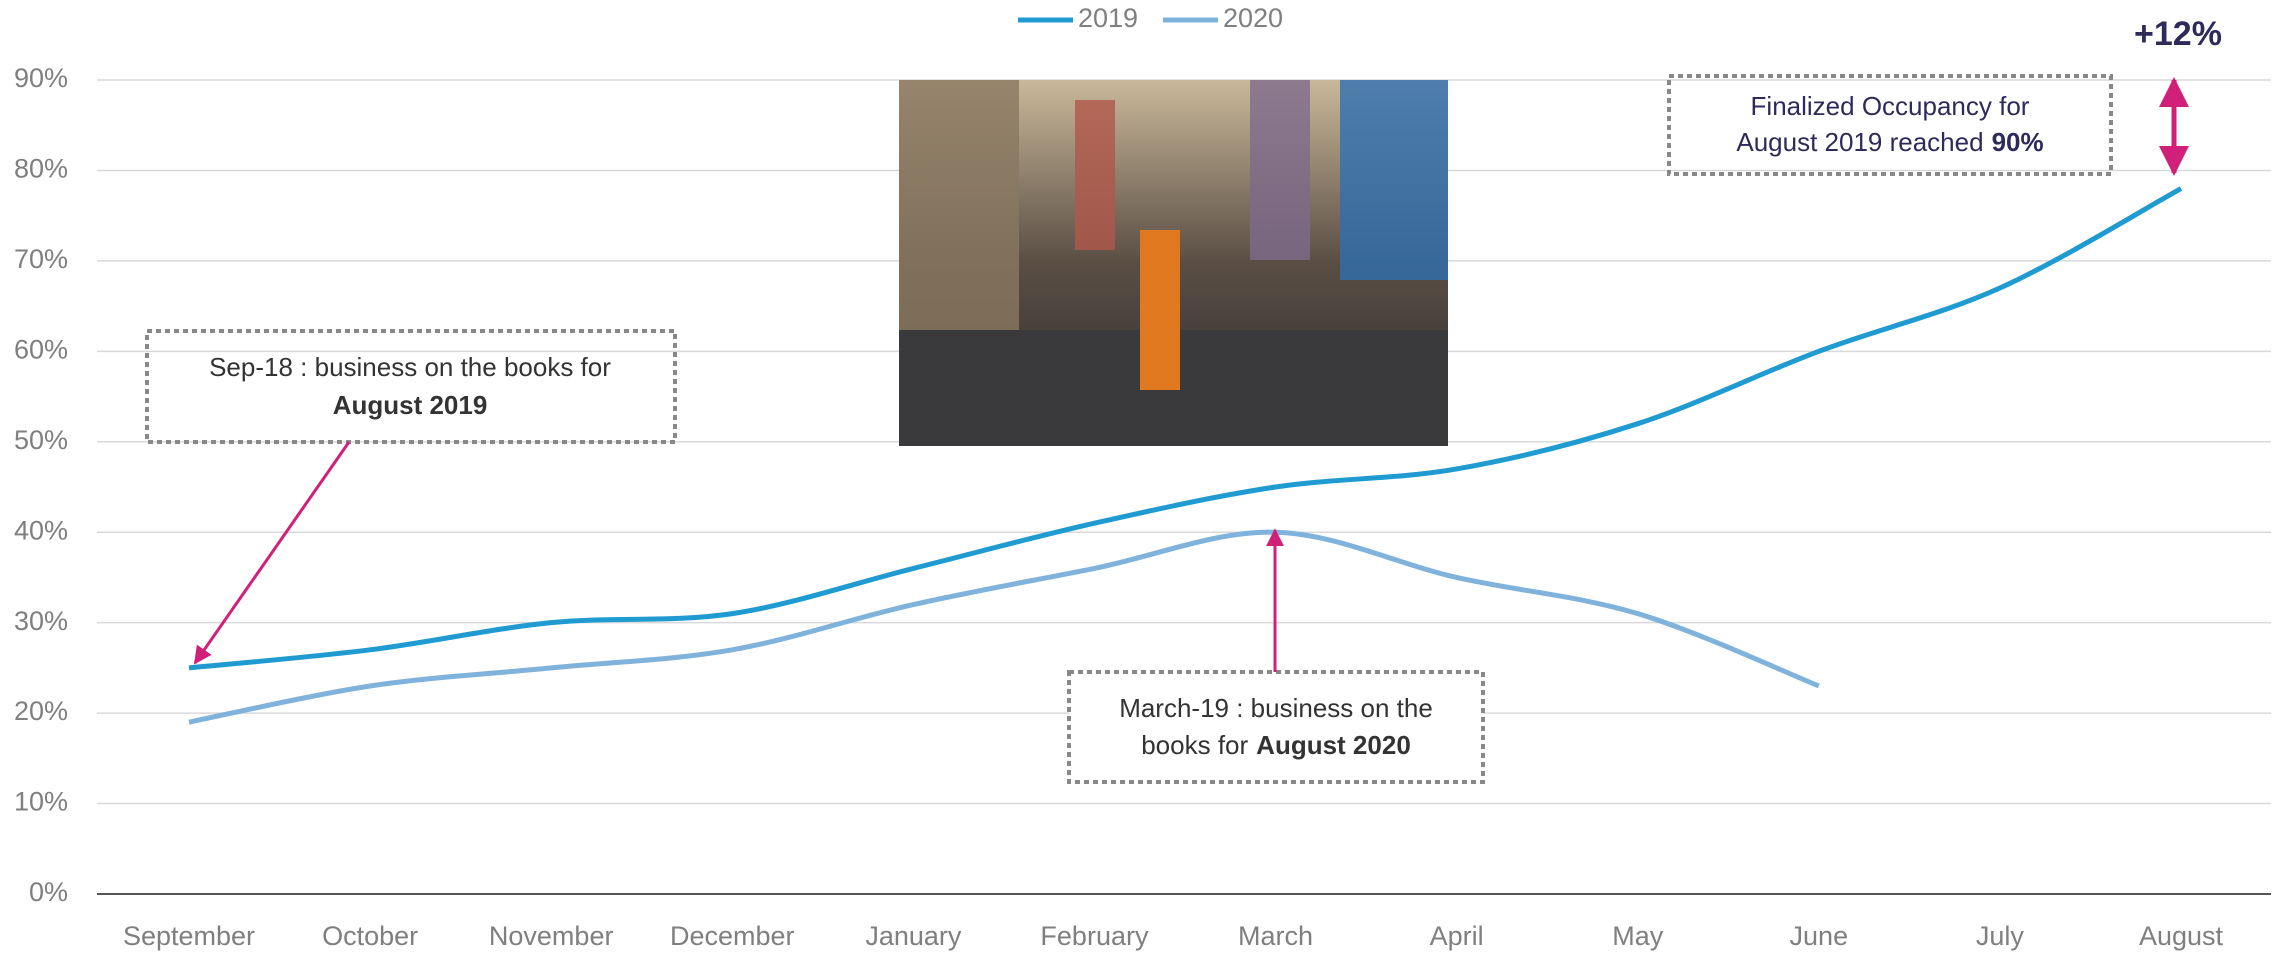 Image resolution: width=2280 pixels, height=956 pixels. I want to click on annotation-text: March-19 : business on the, so click(1276, 708).